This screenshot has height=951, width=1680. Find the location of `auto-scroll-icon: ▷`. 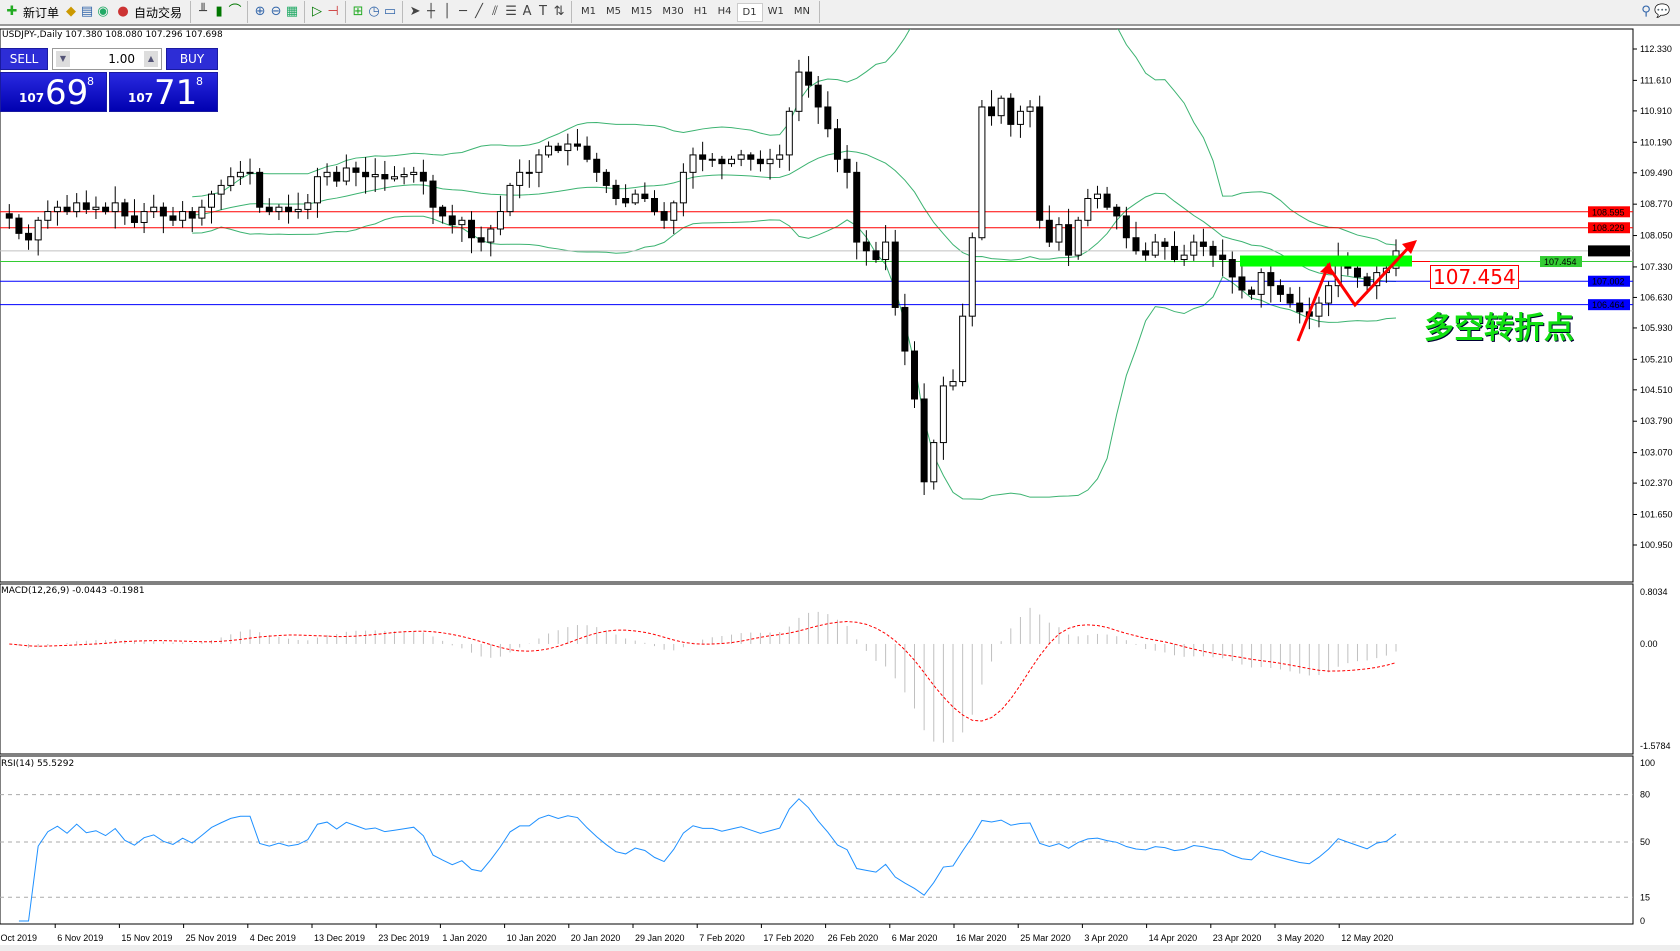

auto-scroll-icon: ▷ is located at coordinates (317, 11).